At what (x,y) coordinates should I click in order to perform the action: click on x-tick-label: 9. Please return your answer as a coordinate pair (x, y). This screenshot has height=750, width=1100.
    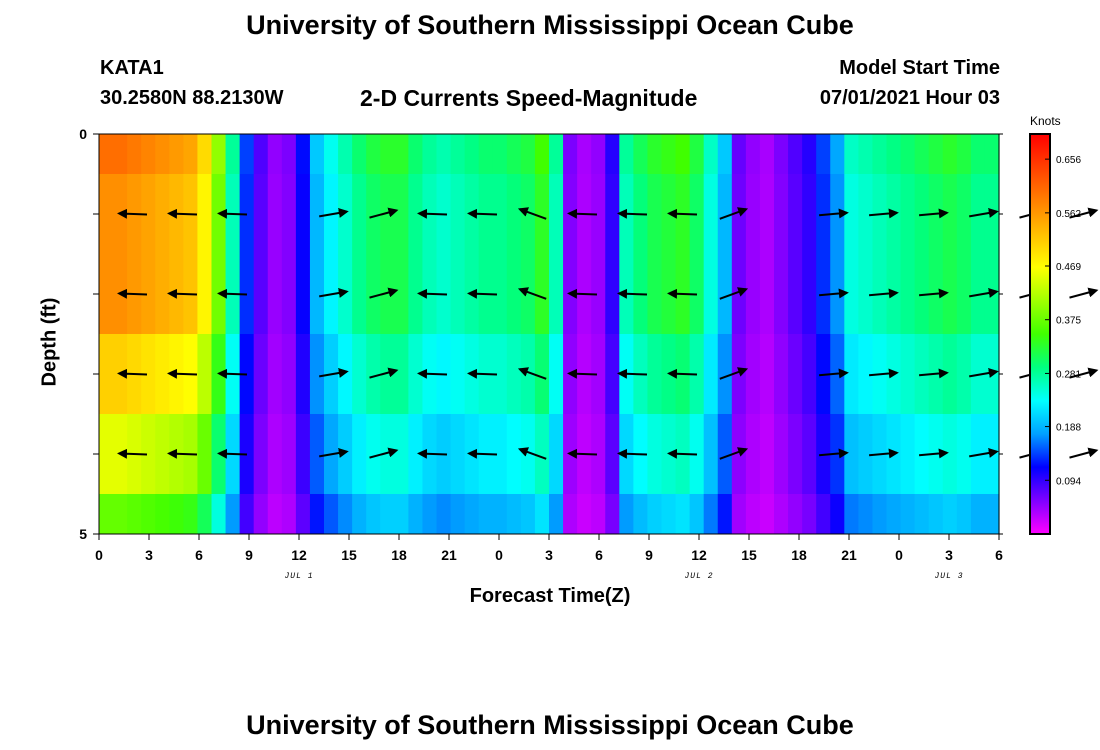
    Looking at the image, I should click on (249, 555).